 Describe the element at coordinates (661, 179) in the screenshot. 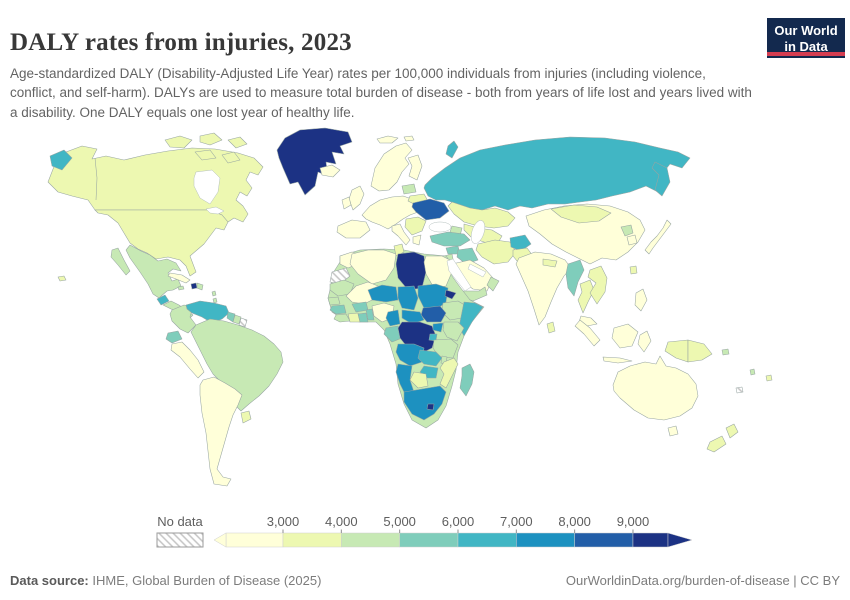

I see `region-russia-kamchatka` at that location.